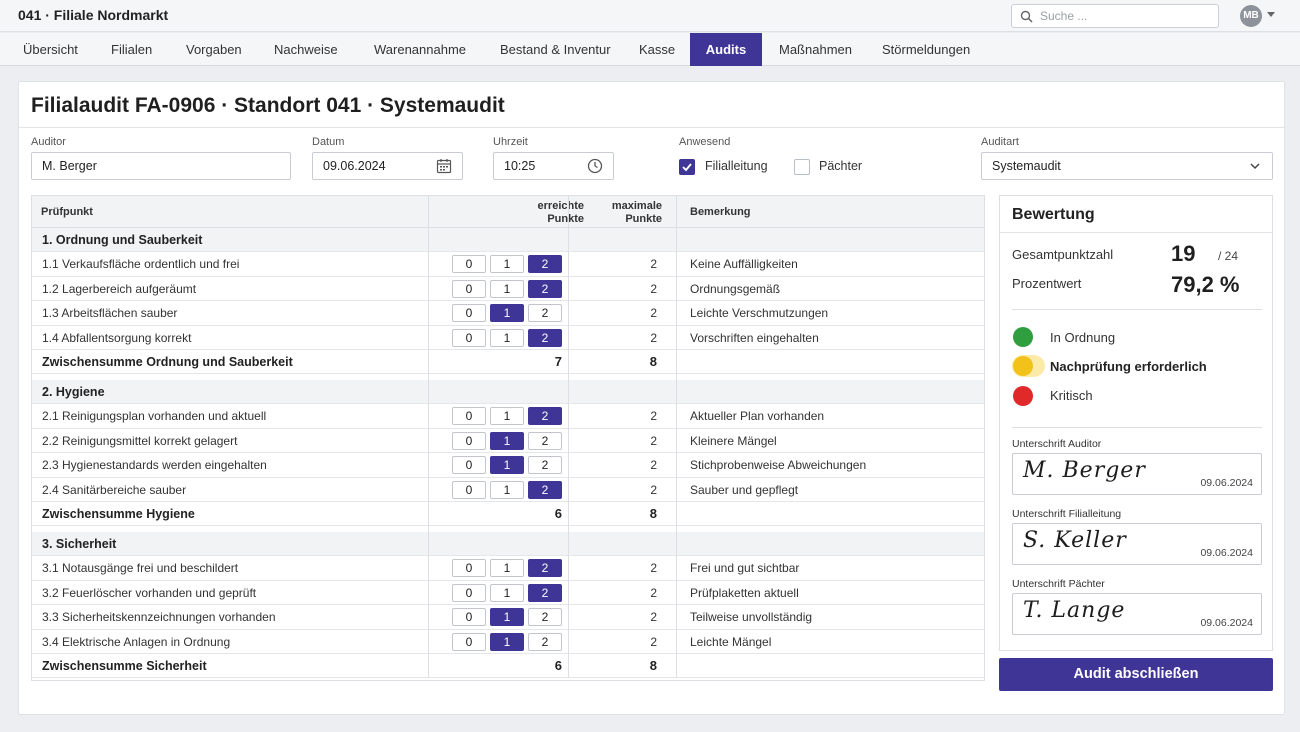 Image resolution: width=1300 pixels, height=732 pixels. What do you see at coordinates (558, 513) in the screenshot?
I see `subtotal-achieved: 6` at bounding box center [558, 513].